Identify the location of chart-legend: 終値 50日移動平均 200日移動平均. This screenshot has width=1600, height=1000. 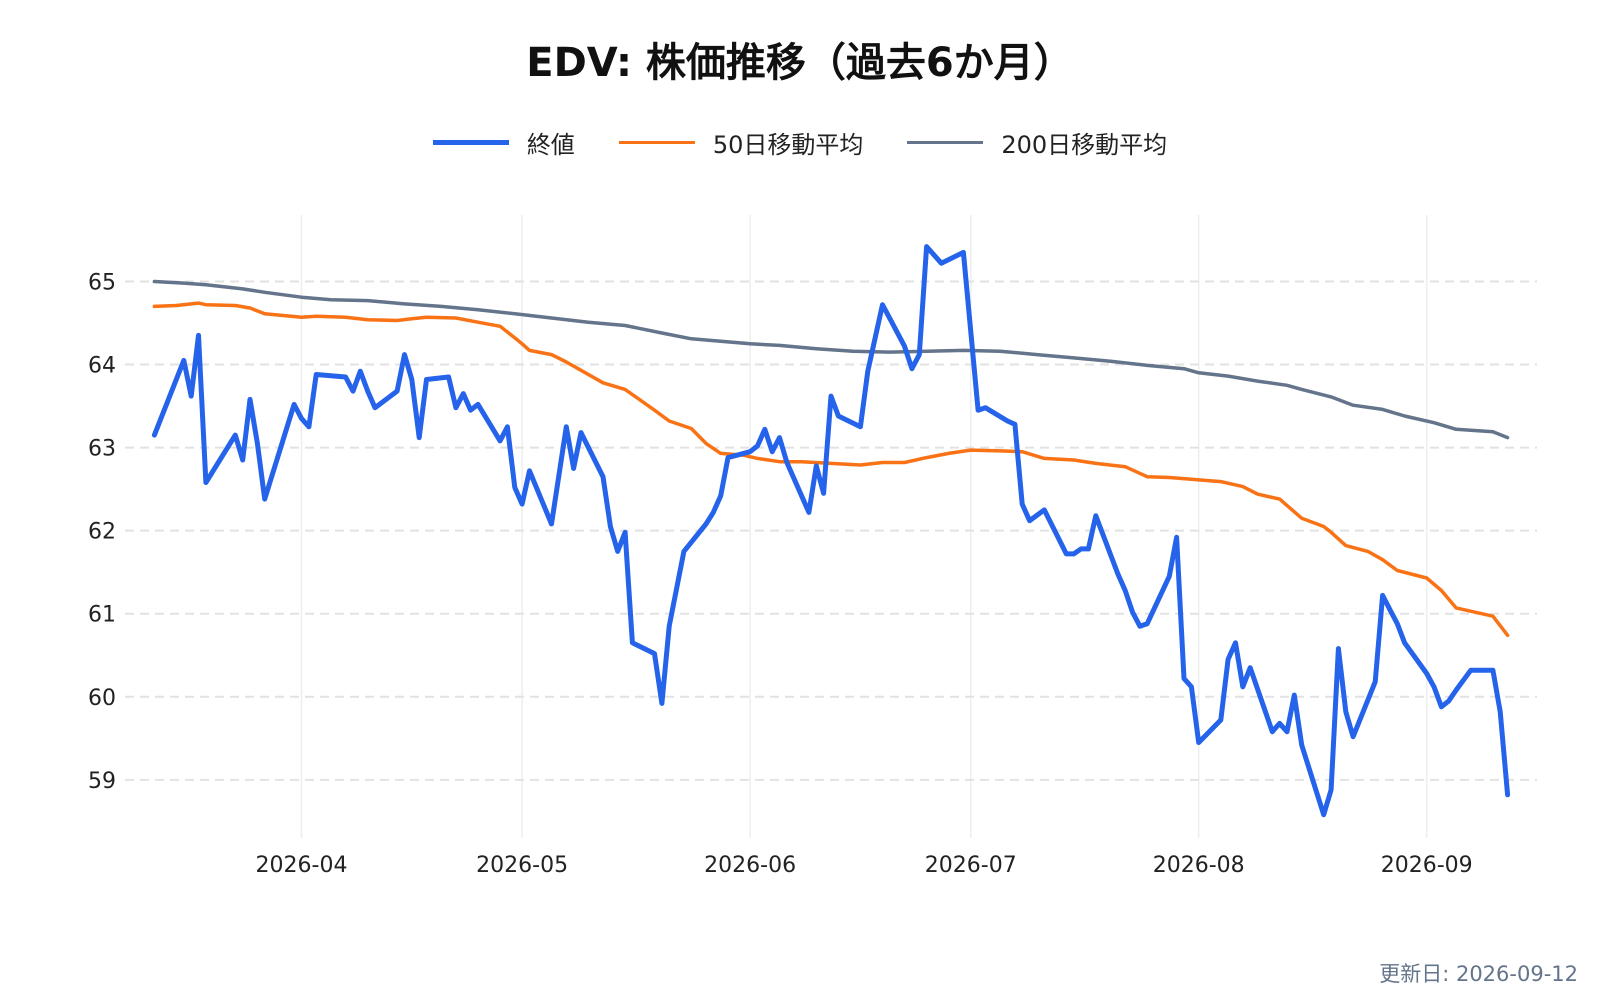
(800, 142).